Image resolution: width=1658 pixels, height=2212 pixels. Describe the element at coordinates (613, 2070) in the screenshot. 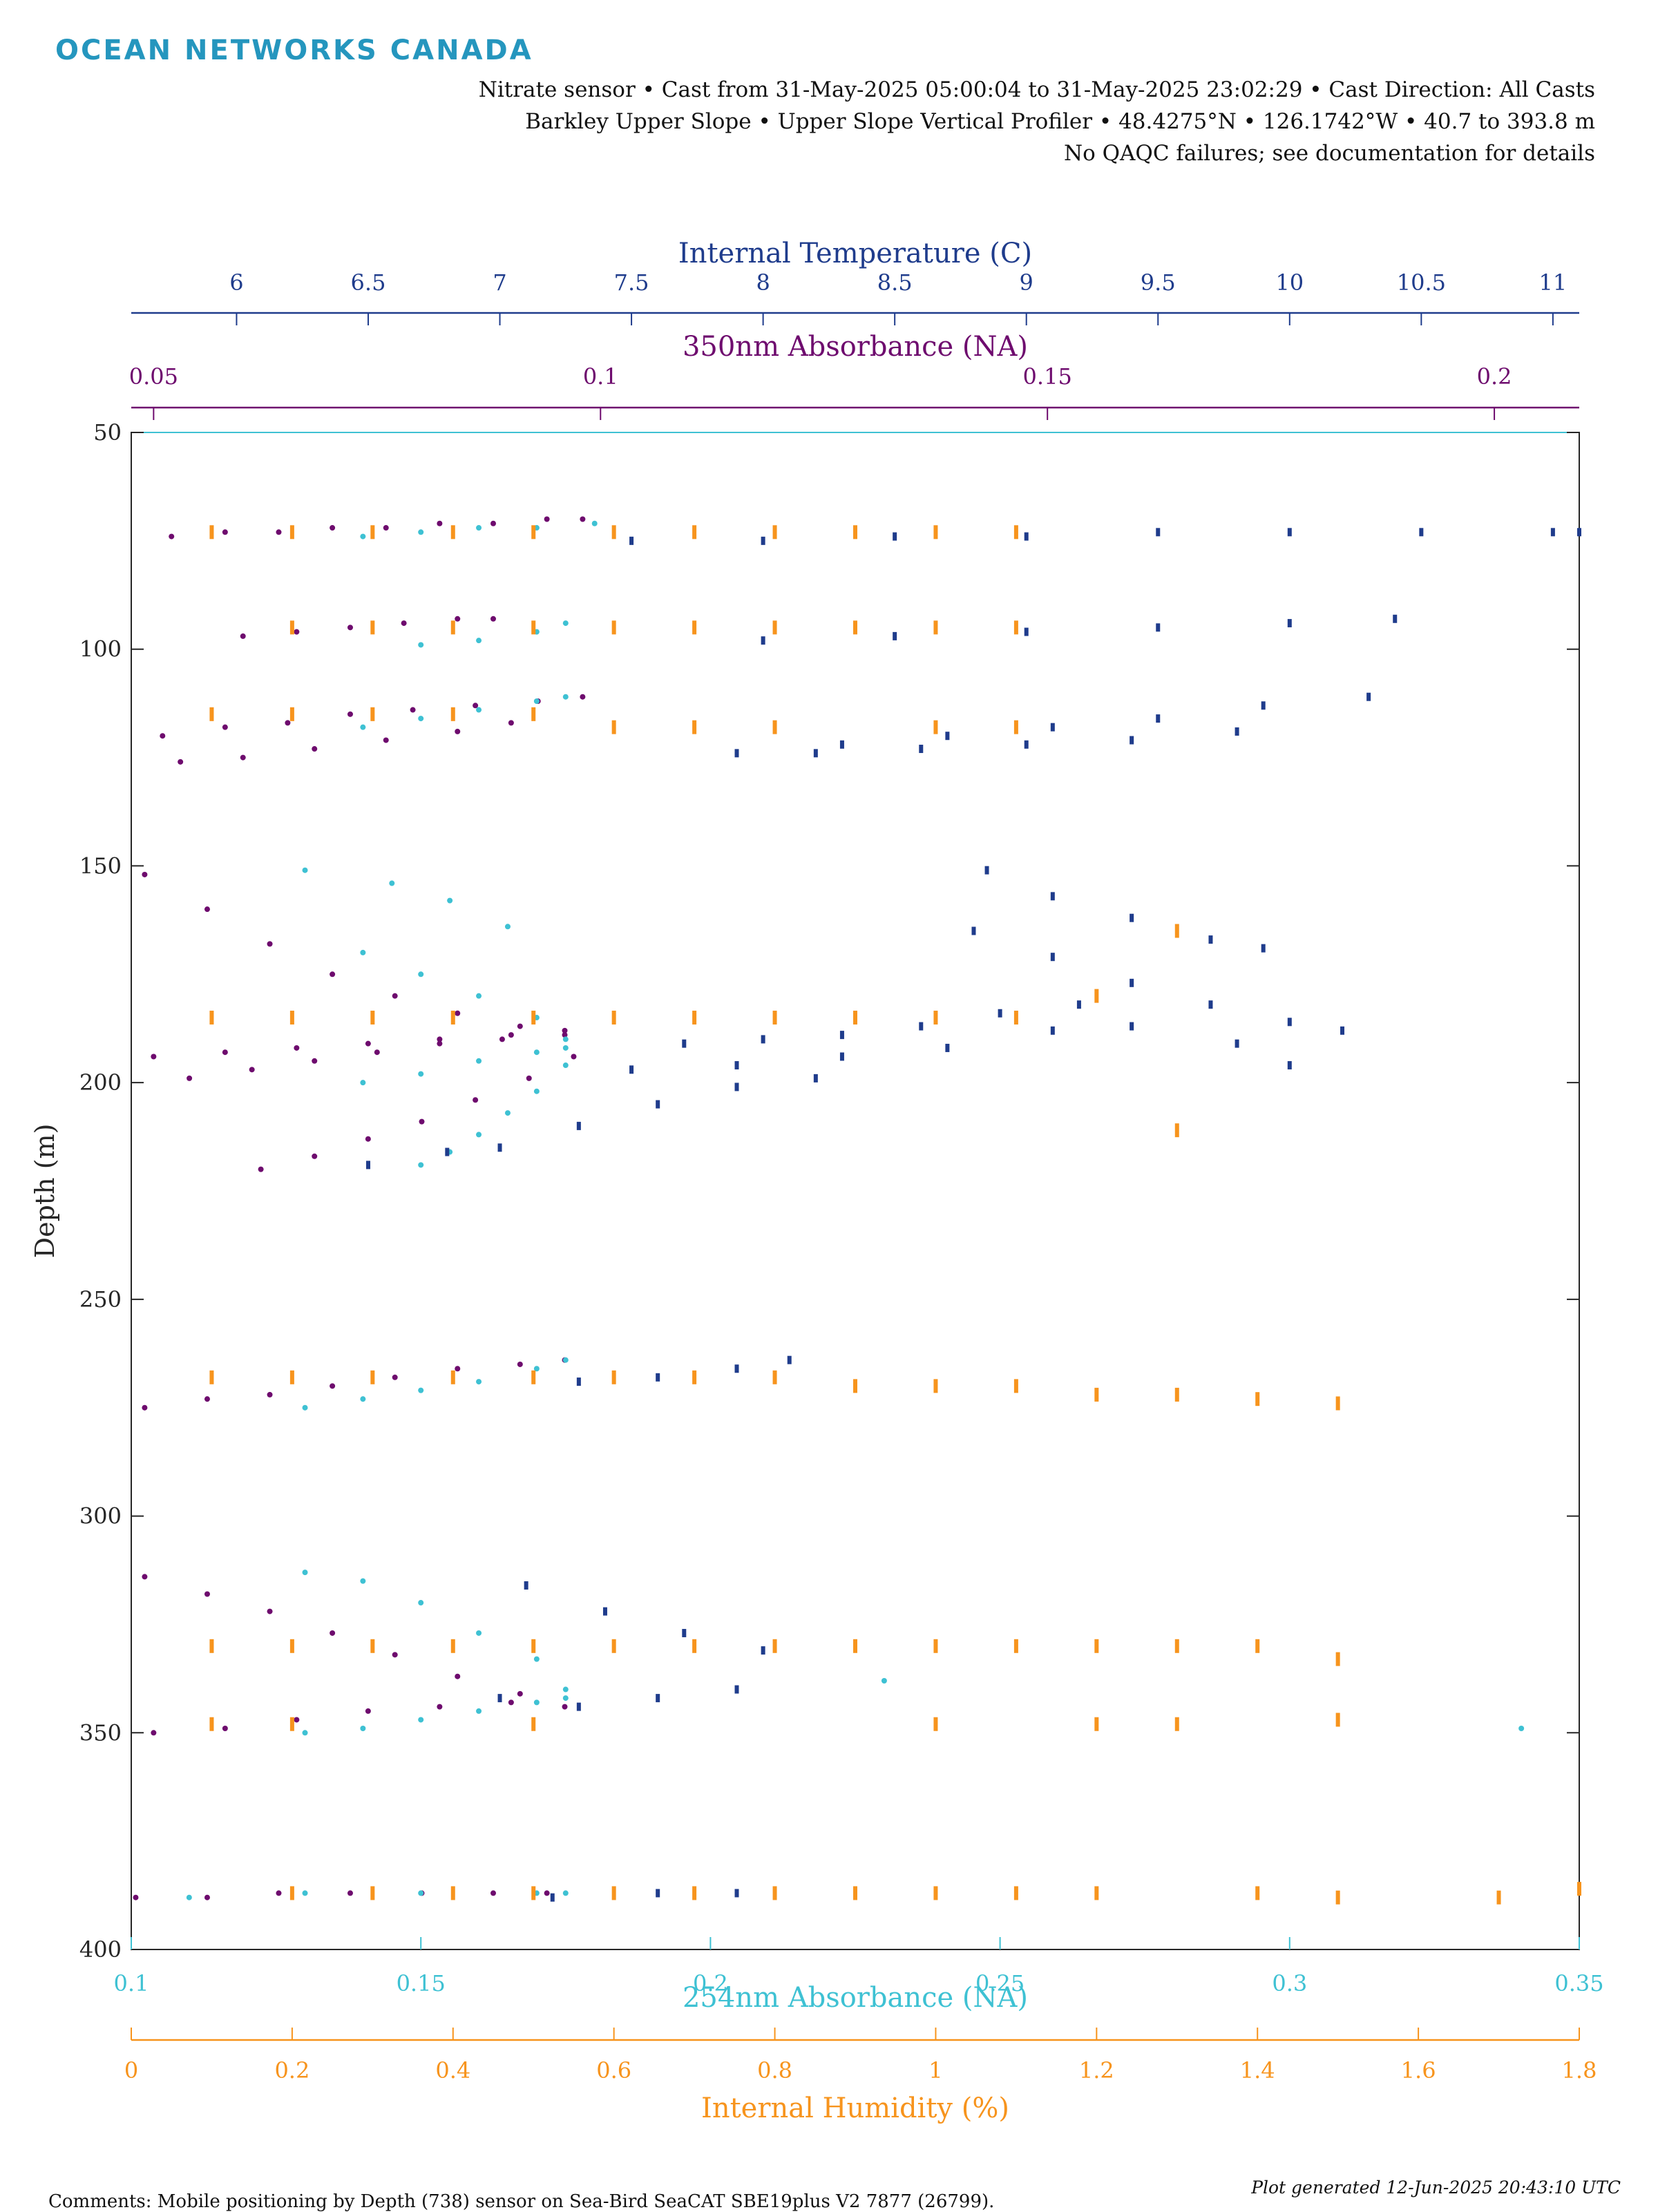

I see `humid-tick-label: 0.6` at that location.